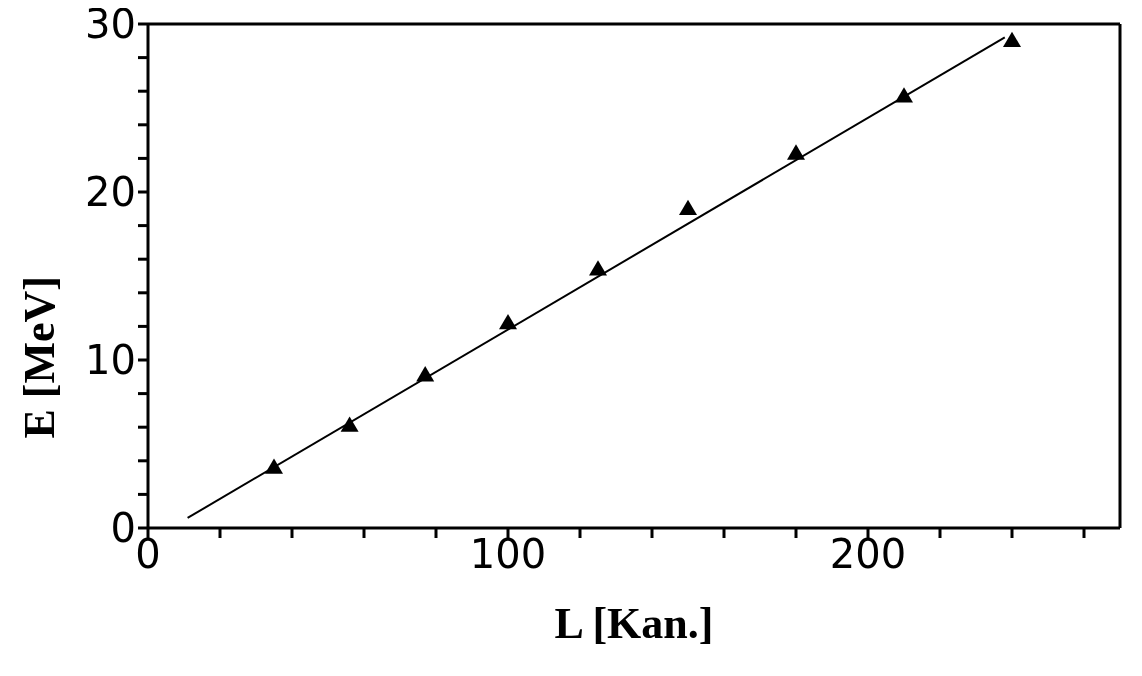  I want to click on x-axis-title: L [Kan.], so click(634, 623).